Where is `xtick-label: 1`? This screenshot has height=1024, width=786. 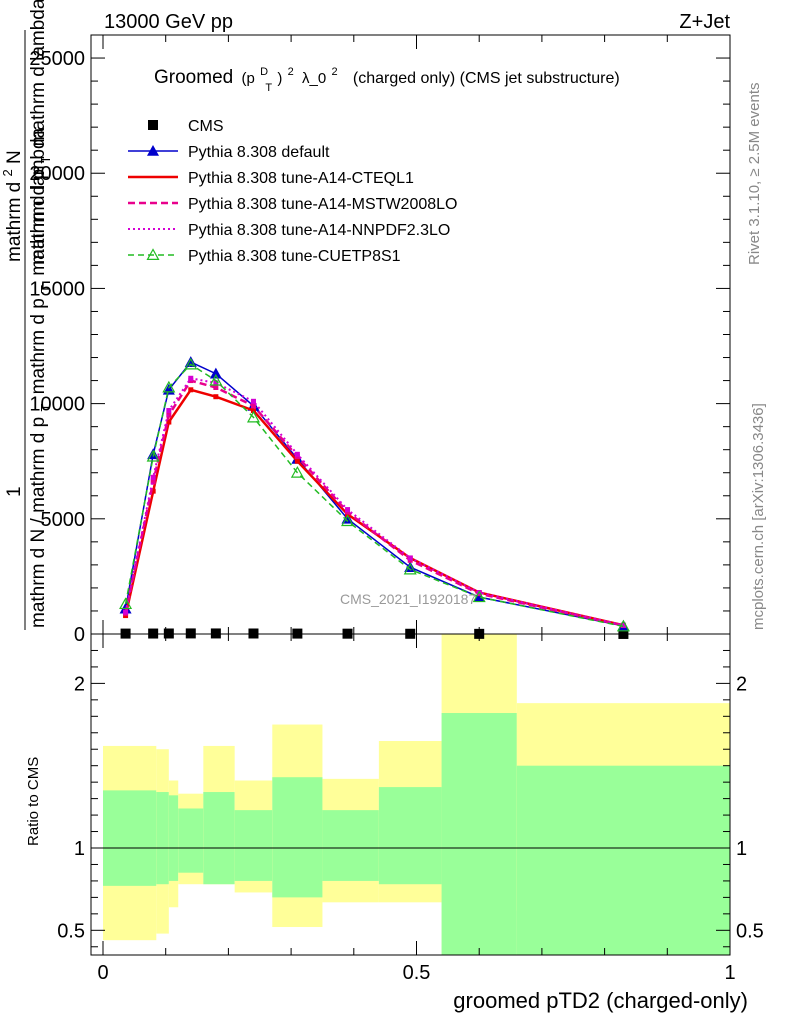
xtick-label: 1 is located at coordinates (729, 973).